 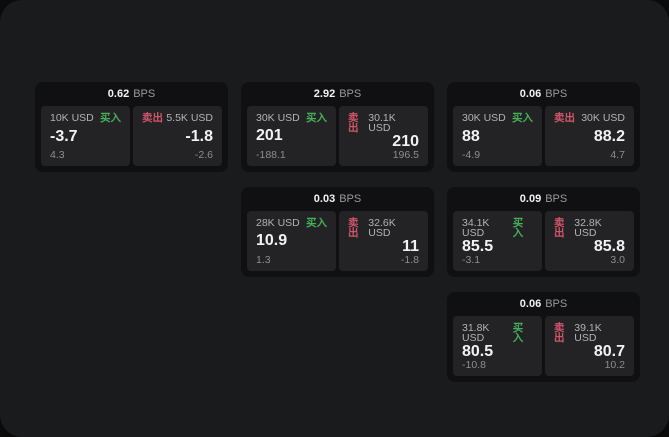 I want to click on buy-price: 88, so click(x=471, y=136).